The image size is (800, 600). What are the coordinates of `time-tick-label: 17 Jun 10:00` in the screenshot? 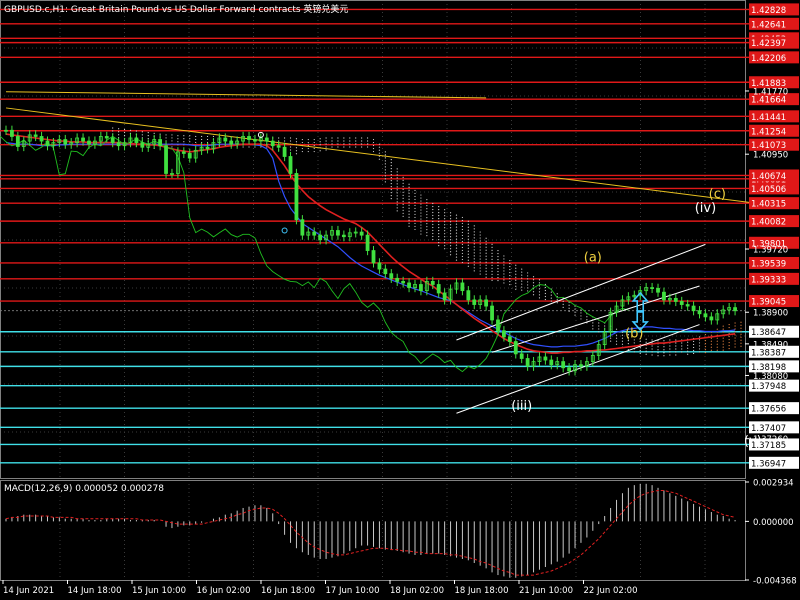 It's located at (353, 591).